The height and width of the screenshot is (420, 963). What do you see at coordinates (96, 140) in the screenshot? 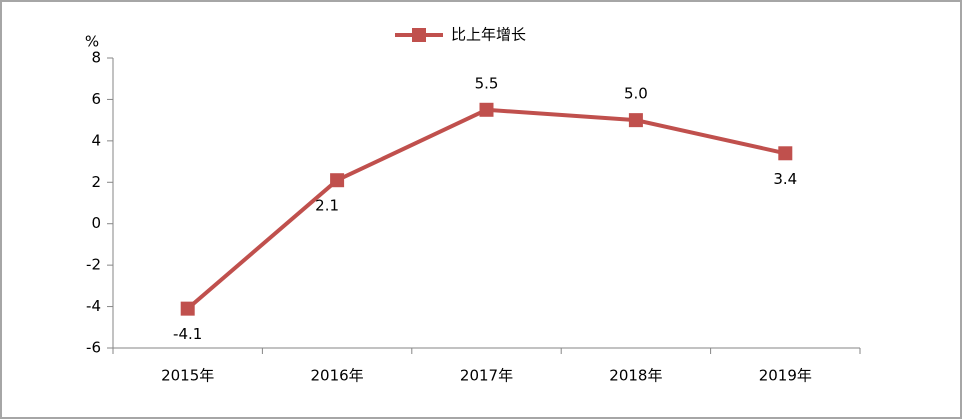
I see `y-tick-label: 4` at bounding box center [96, 140].